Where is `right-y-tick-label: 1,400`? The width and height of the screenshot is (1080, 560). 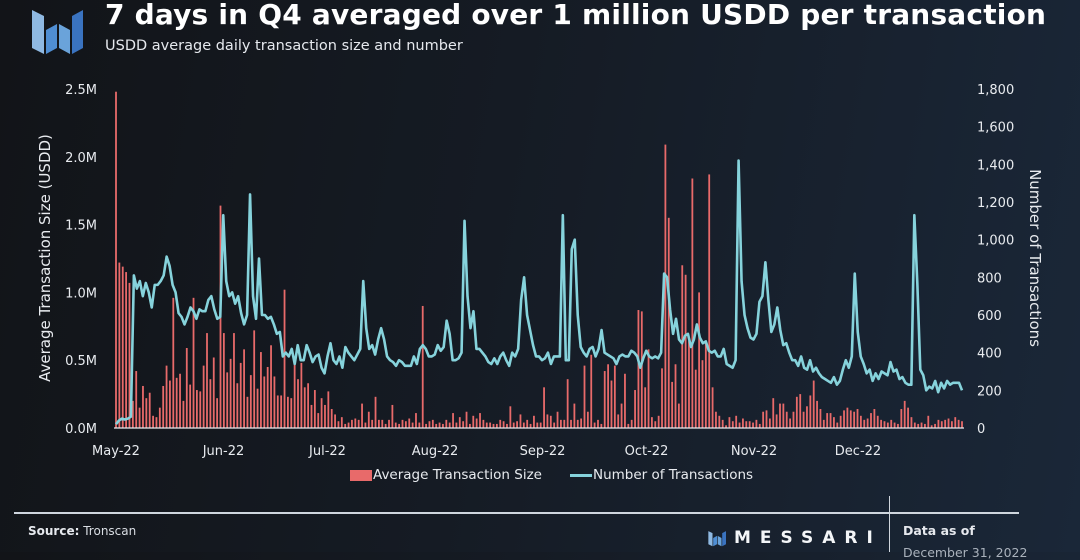 right-y-tick-label: 1,400 is located at coordinates (995, 165).